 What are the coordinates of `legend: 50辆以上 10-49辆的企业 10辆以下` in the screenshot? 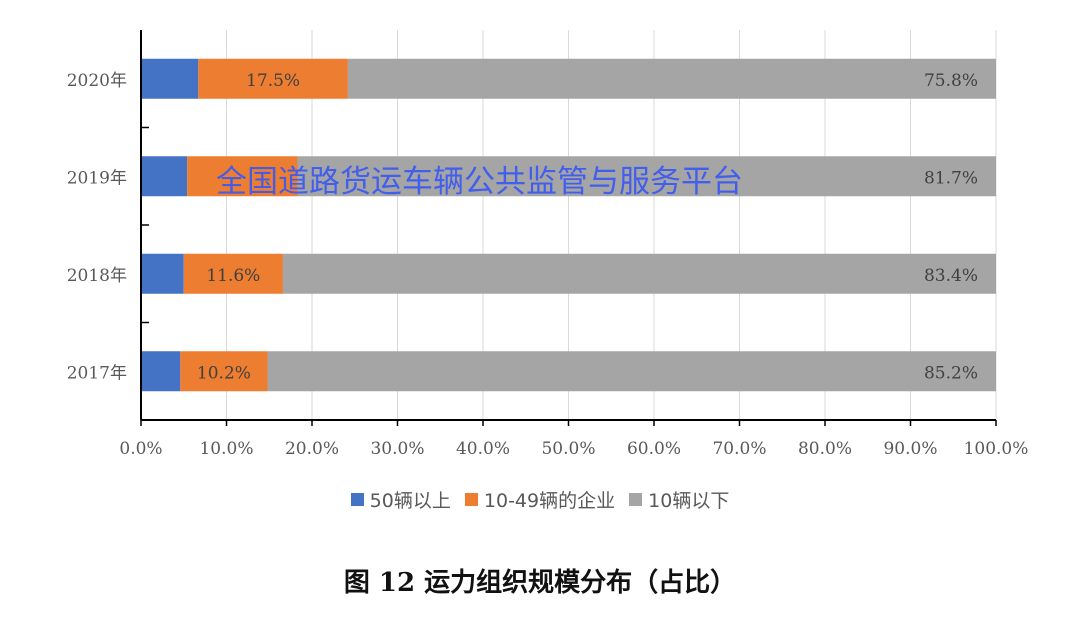 It's located at (540, 499).